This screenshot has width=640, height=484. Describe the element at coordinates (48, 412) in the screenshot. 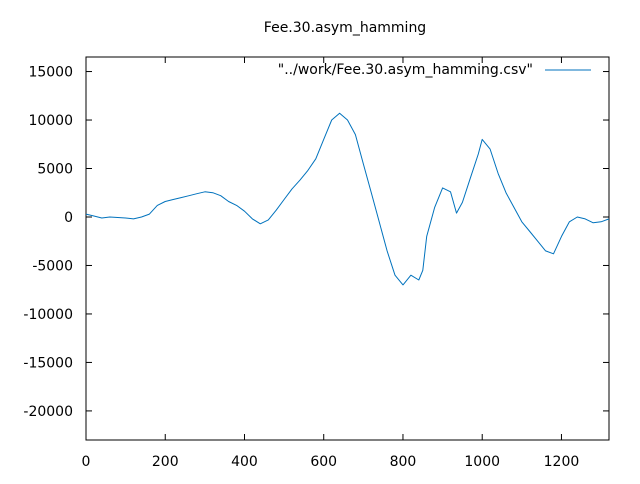

I see `y-tick-label: -20000` at that location.